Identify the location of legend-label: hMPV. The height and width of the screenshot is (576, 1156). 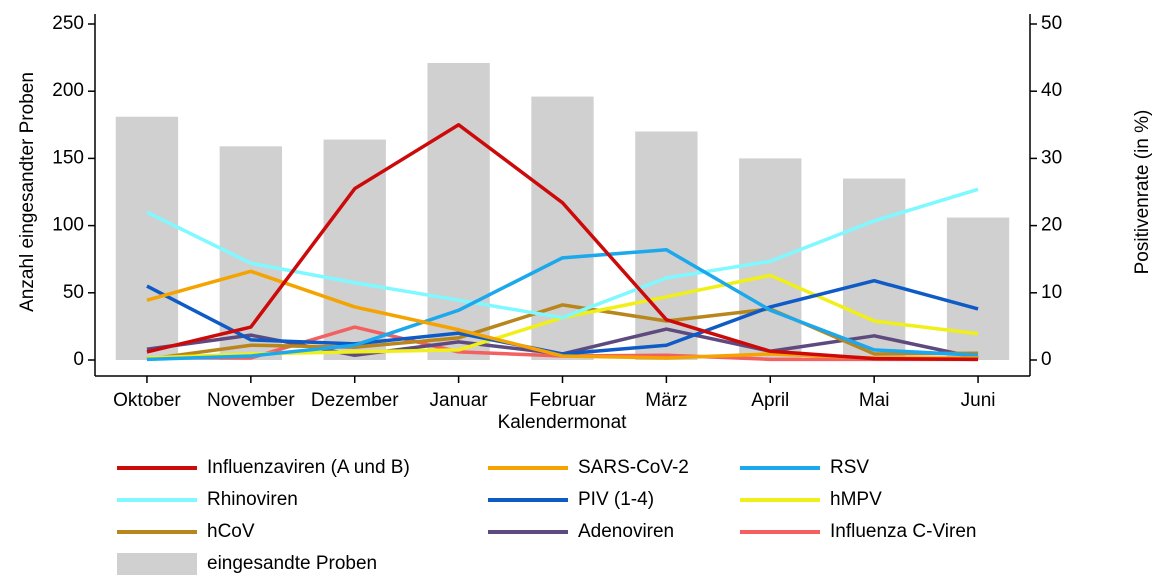
(856, 499).